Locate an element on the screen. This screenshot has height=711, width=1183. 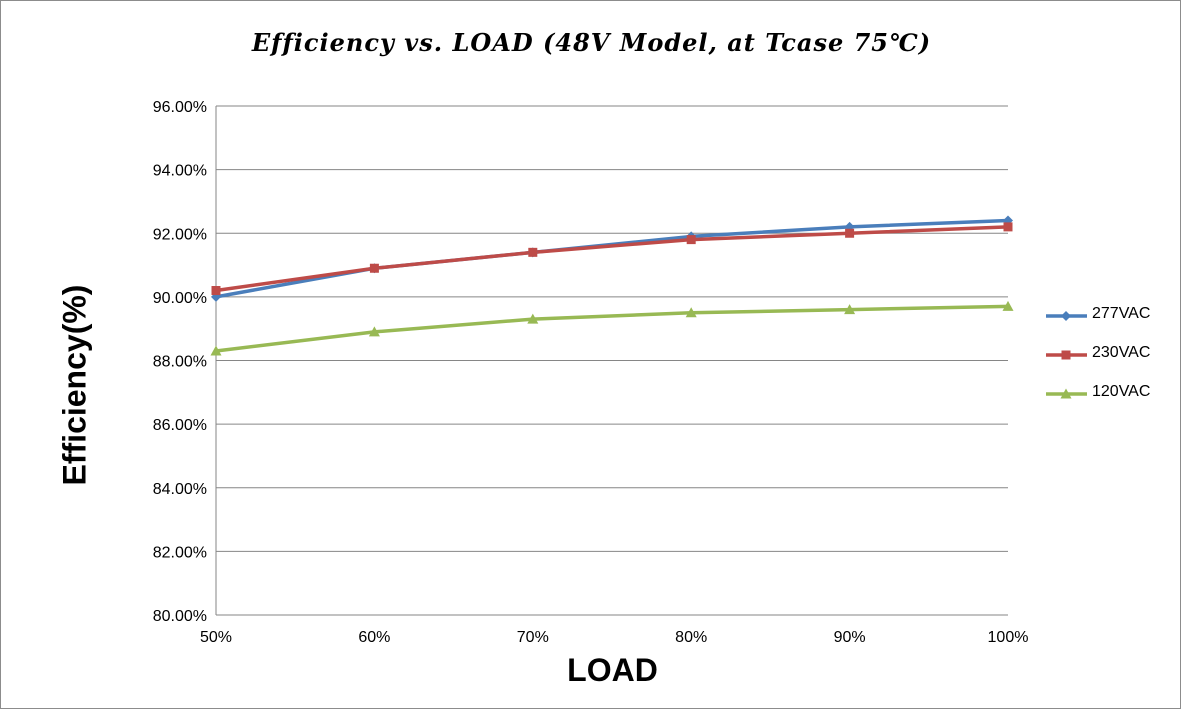
x-tick-label: 60% is located at coordinates (374, 637).